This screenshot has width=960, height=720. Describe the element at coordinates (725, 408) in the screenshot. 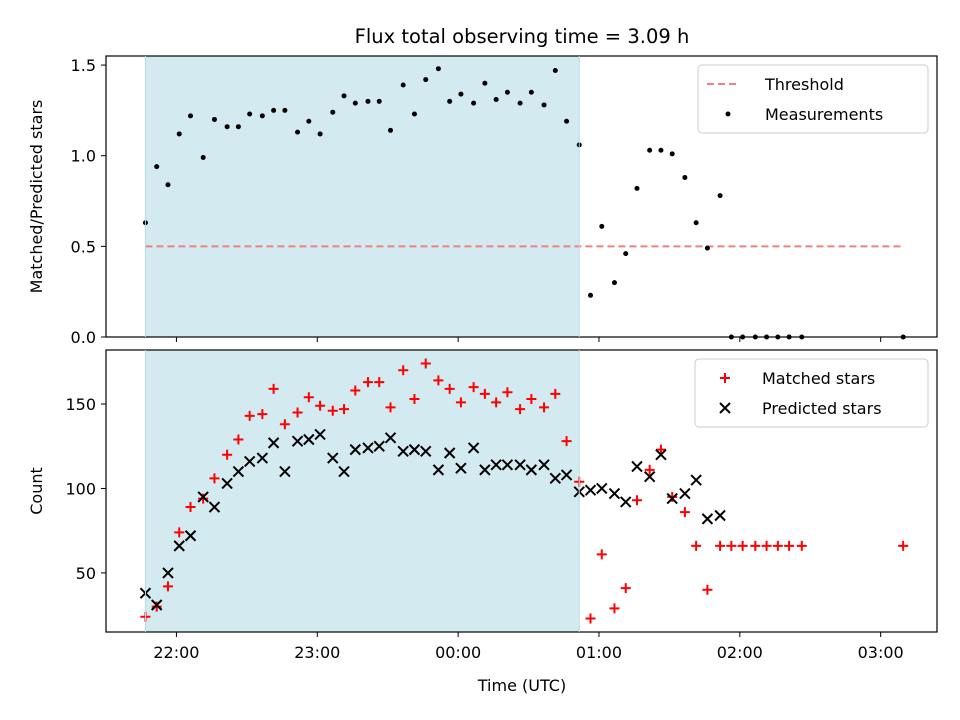

I see `legend-predicted-stars-swatch` at that location.